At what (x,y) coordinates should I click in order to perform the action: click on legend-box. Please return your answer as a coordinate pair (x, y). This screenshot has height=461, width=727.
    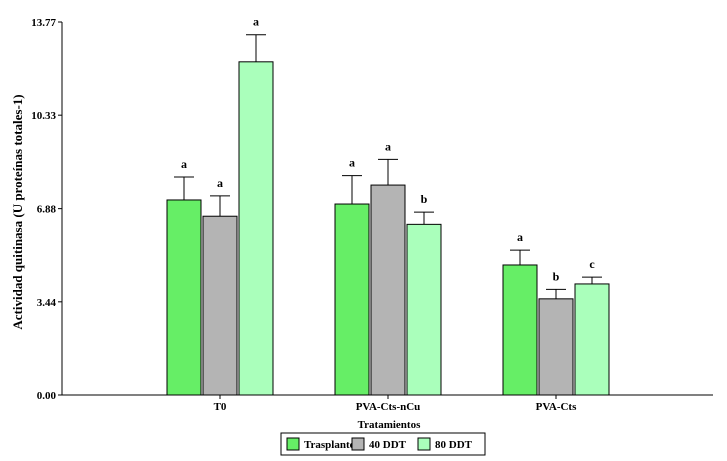
    Looking at the image, I should click on (383, 444).